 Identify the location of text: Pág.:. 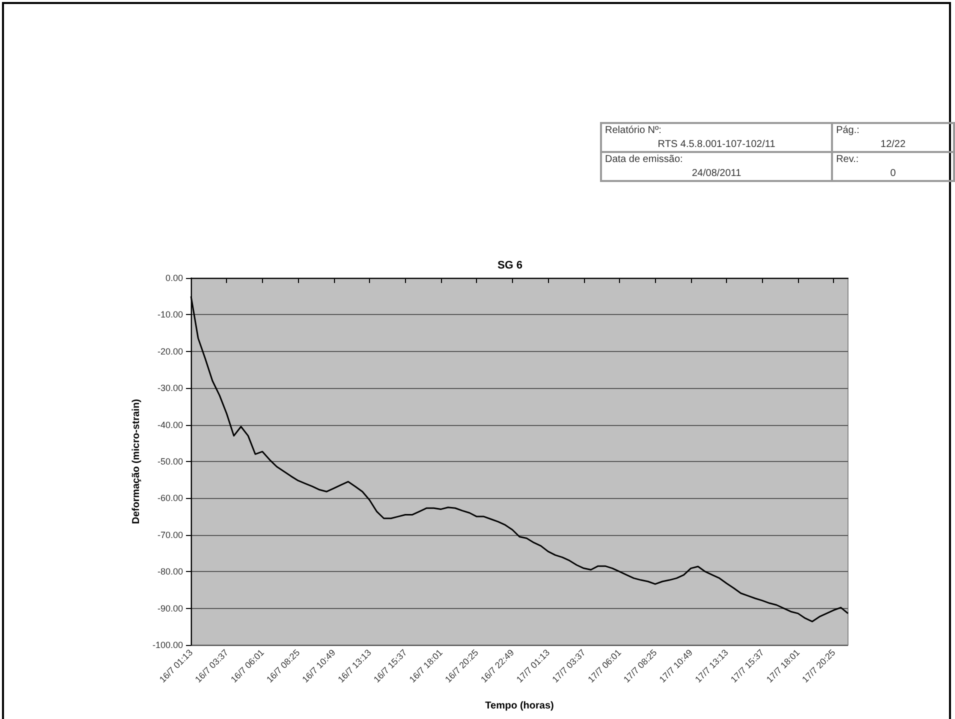
(848, 130).